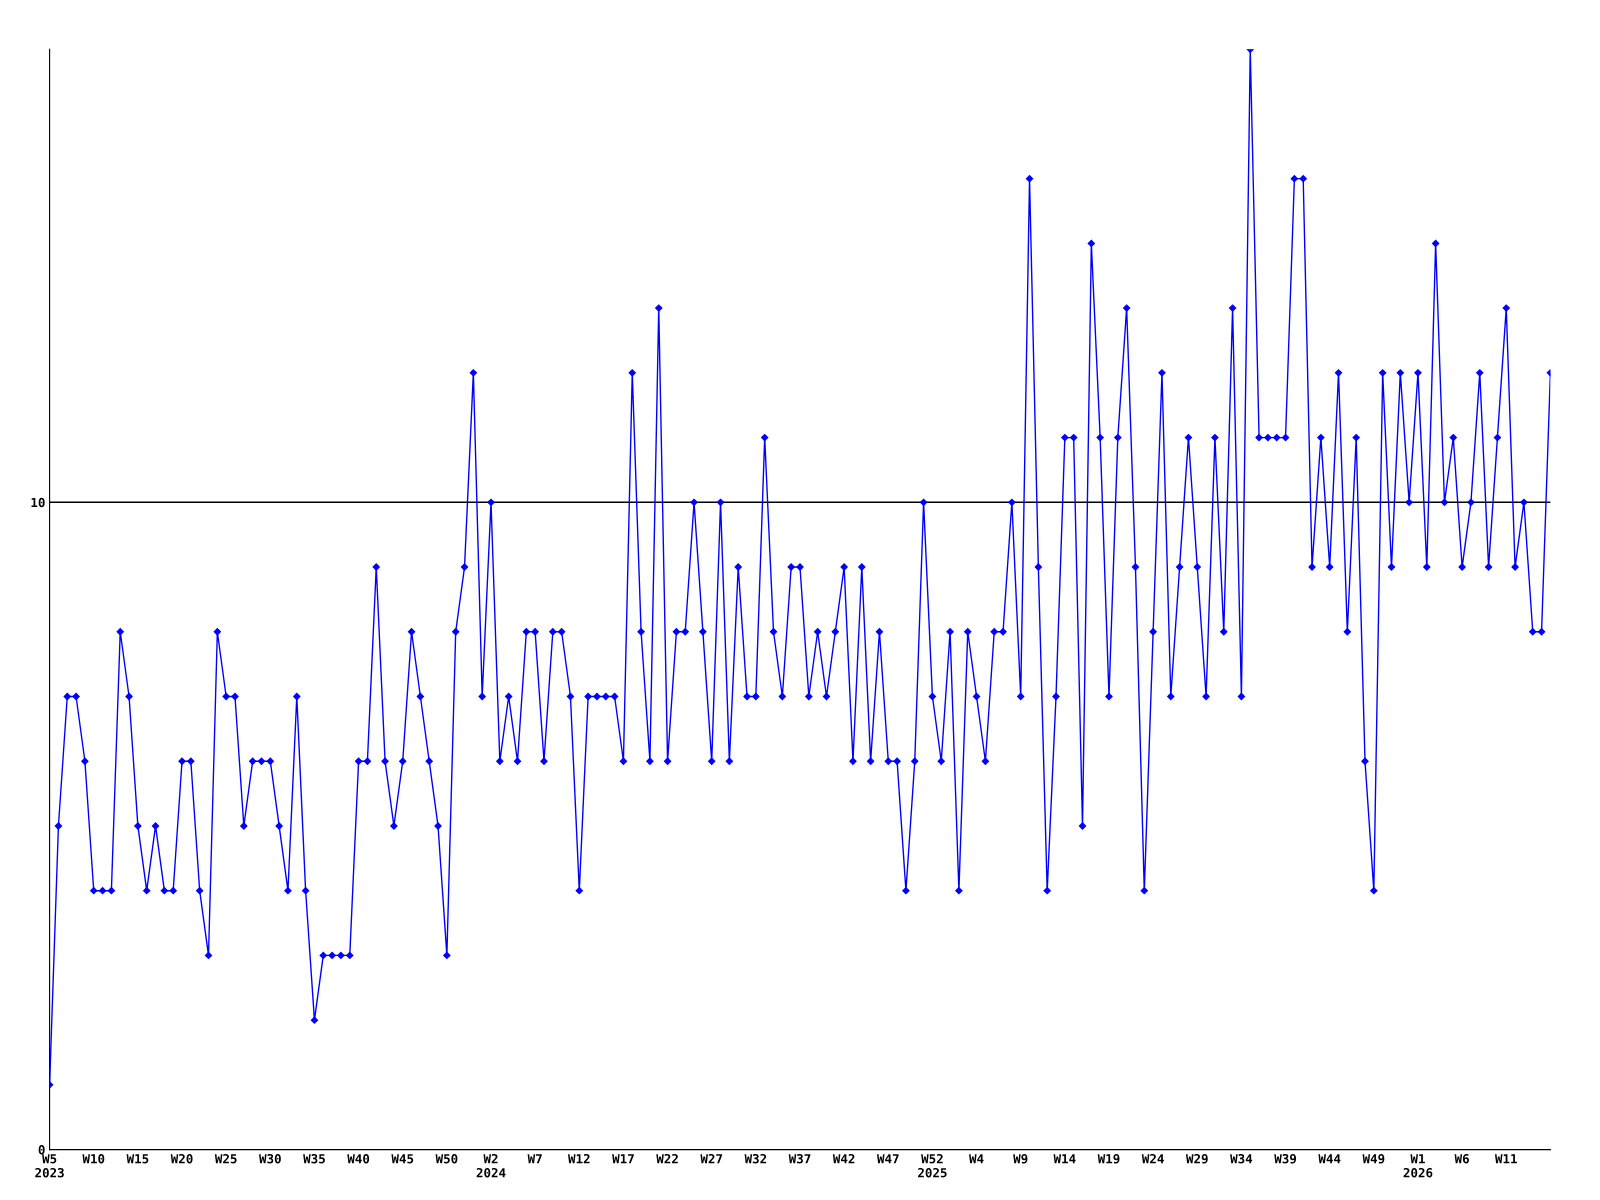 This screenshot has width=1600, height=1200. I want to click on x-tick-label: W50, so click(446, 1158).